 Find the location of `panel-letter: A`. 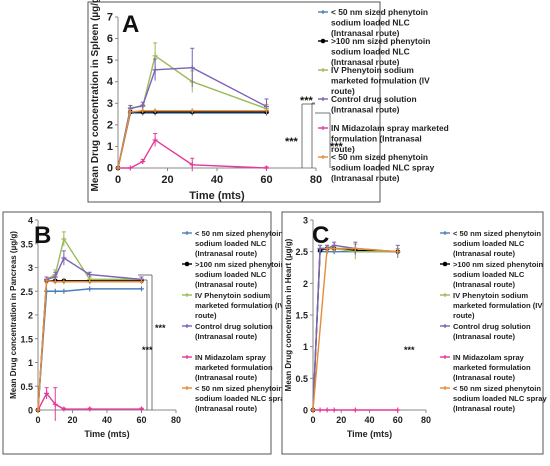

panel-letter: A is located at coordinates (130, 24).